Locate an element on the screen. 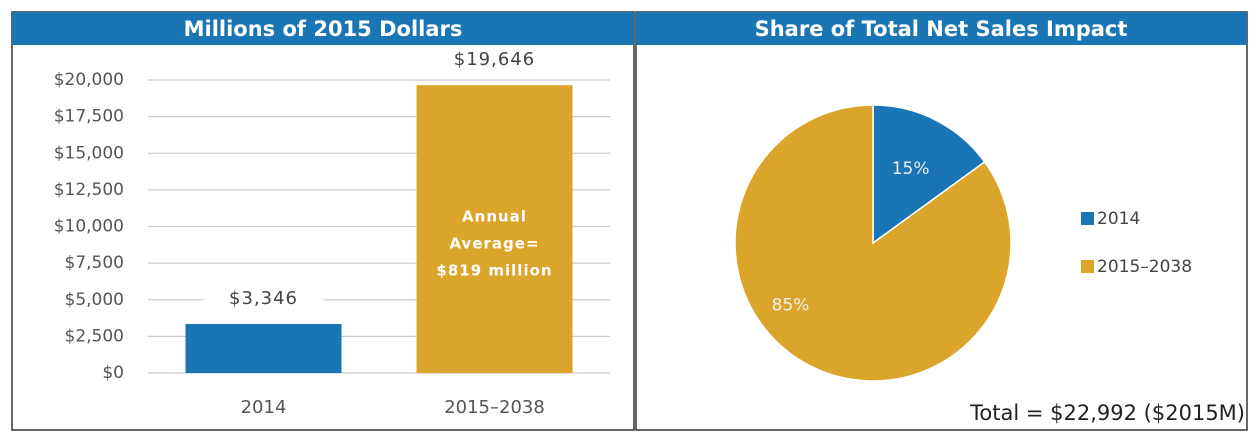 The width and height of the screenshot is (1249, 432). y-tick-label: $0 is located at coordinates (113, 373).